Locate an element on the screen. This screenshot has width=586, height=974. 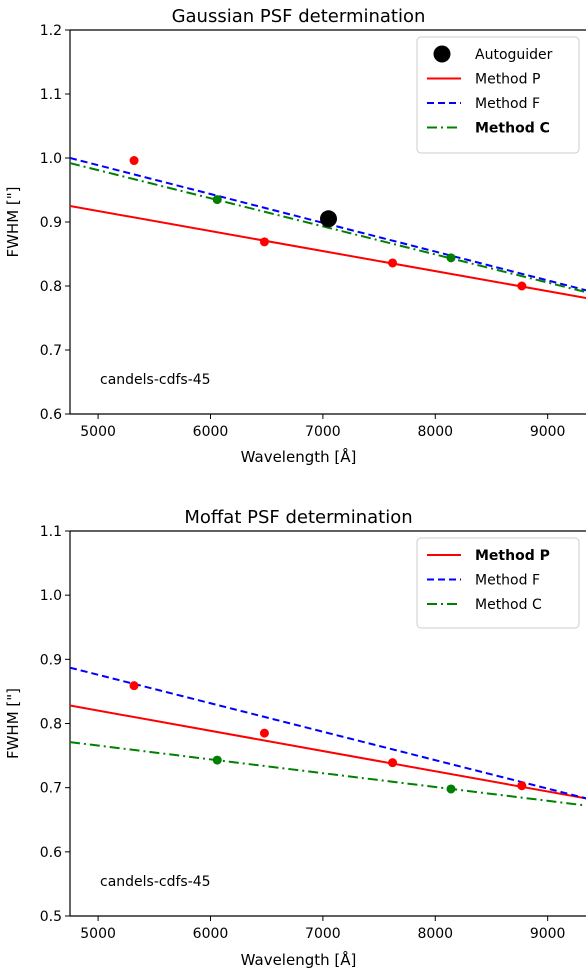
chart-title: Gaussian PSF determination is located at coordinates (299, 16).